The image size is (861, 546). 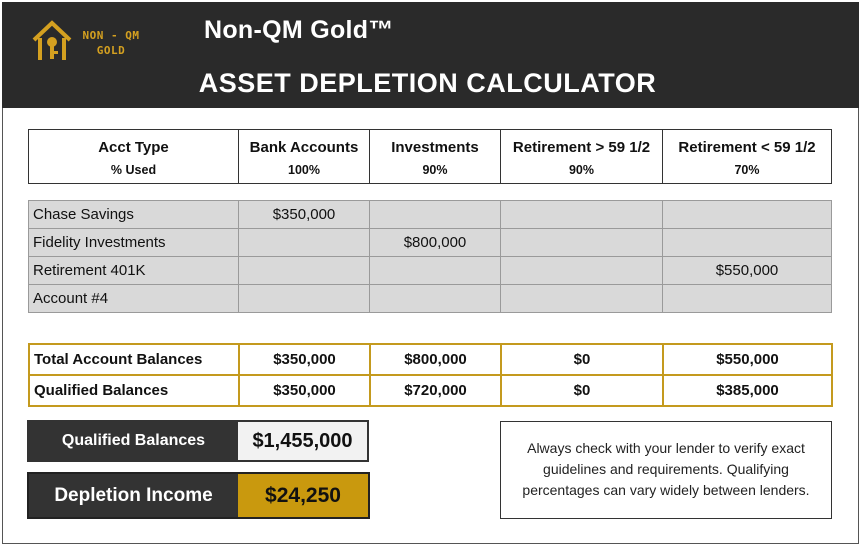 I want to click on table-row: Fidelity Investments $800,000, so click(x=430, y=242).